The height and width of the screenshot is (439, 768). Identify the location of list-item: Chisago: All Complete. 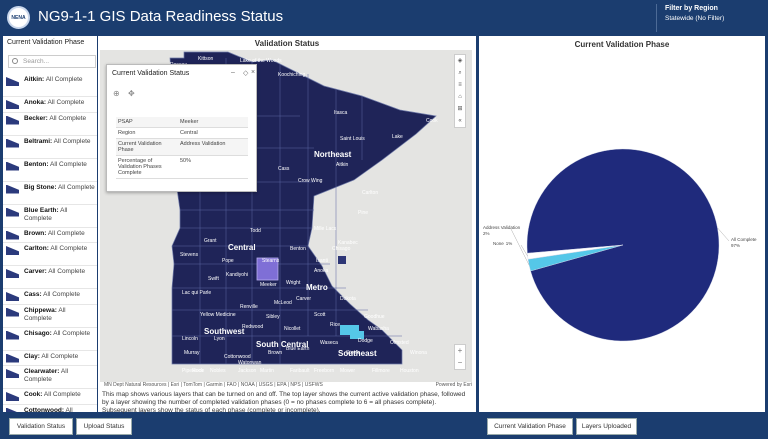
(50, 339).